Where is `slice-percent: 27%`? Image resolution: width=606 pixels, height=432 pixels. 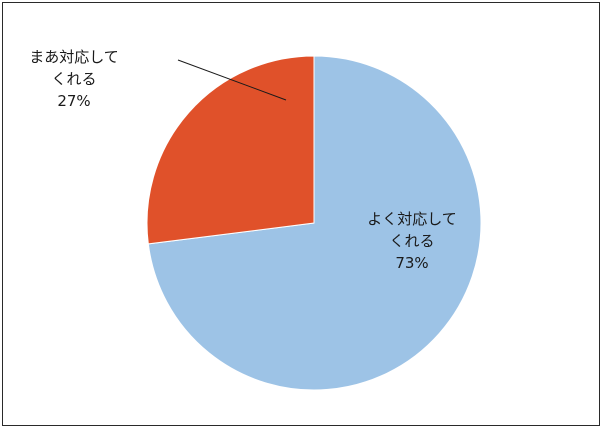
slice-percent: 27% is located at coordinates (74, 101).